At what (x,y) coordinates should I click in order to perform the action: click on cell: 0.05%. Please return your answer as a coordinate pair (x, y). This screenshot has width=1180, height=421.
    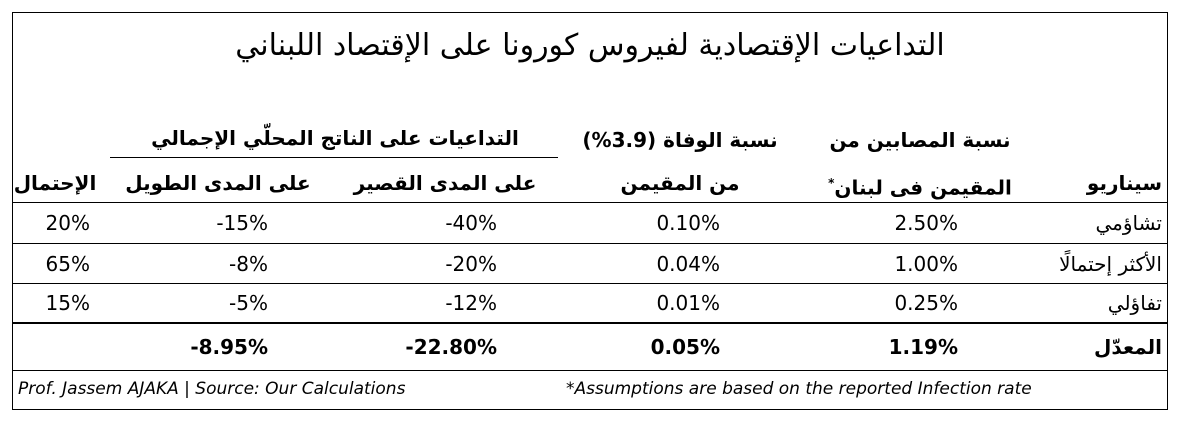
    Looking at the image, I should click on (685, 347).